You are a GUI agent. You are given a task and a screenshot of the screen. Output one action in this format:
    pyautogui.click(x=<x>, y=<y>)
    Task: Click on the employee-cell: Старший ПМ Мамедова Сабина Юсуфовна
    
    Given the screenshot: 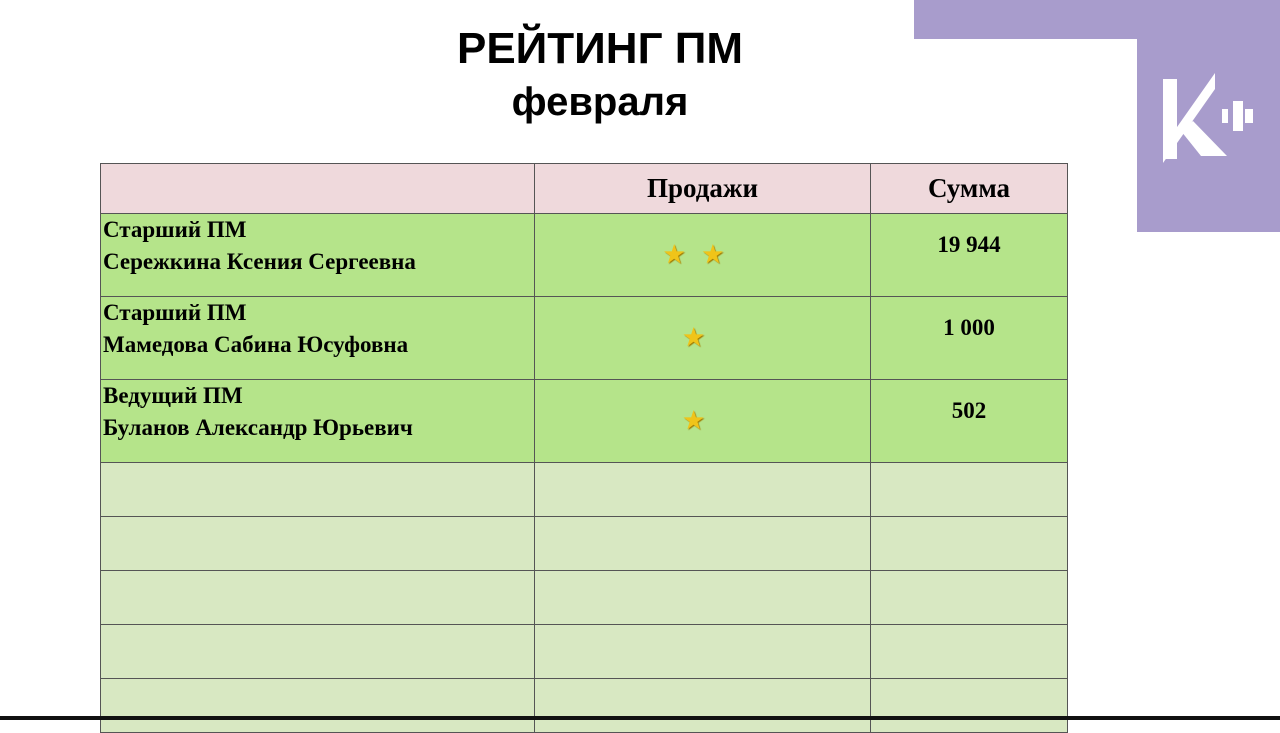 What is the action you would take?
    pyautogui.click(x=317, y=338)
    